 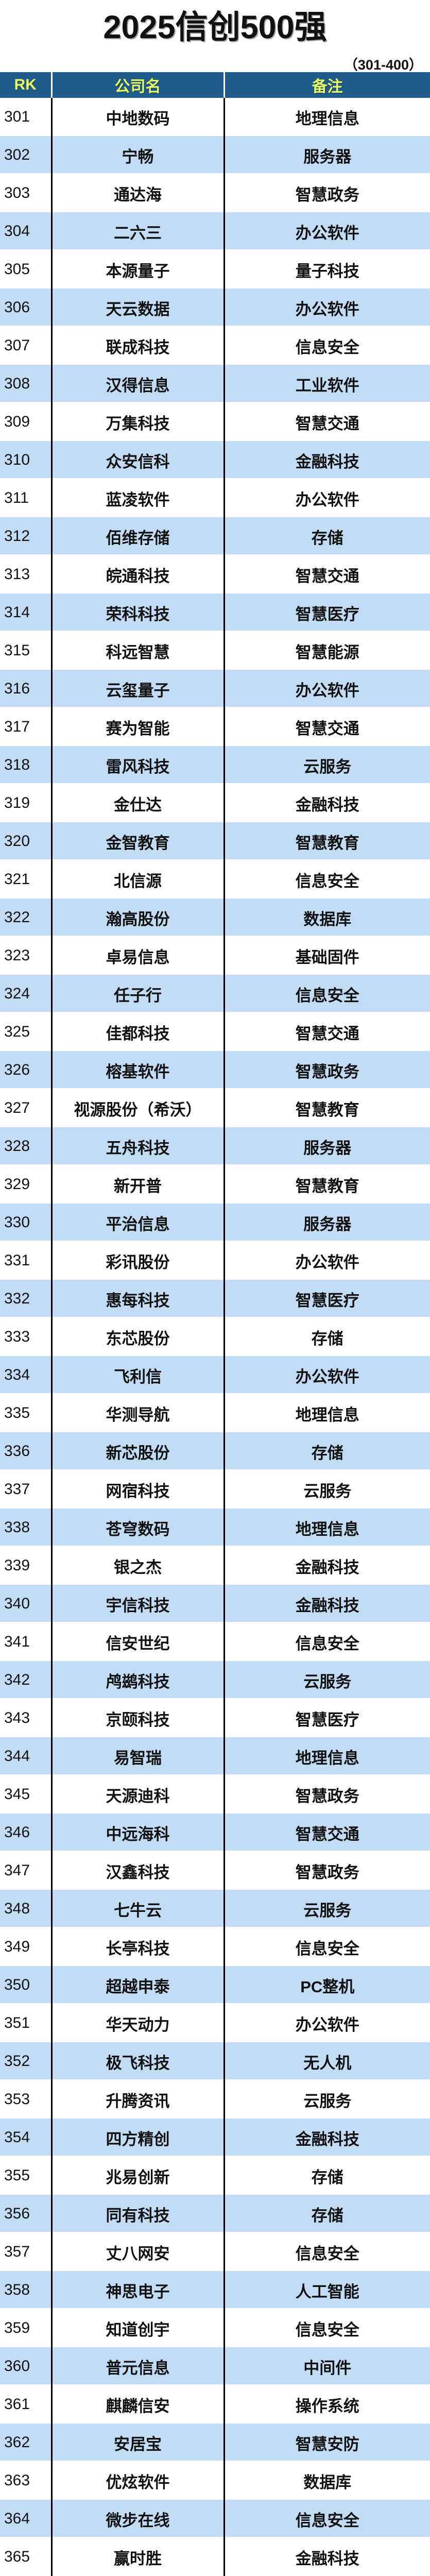 I want to click on cell-rank: 309, so click(x=26, y=422).